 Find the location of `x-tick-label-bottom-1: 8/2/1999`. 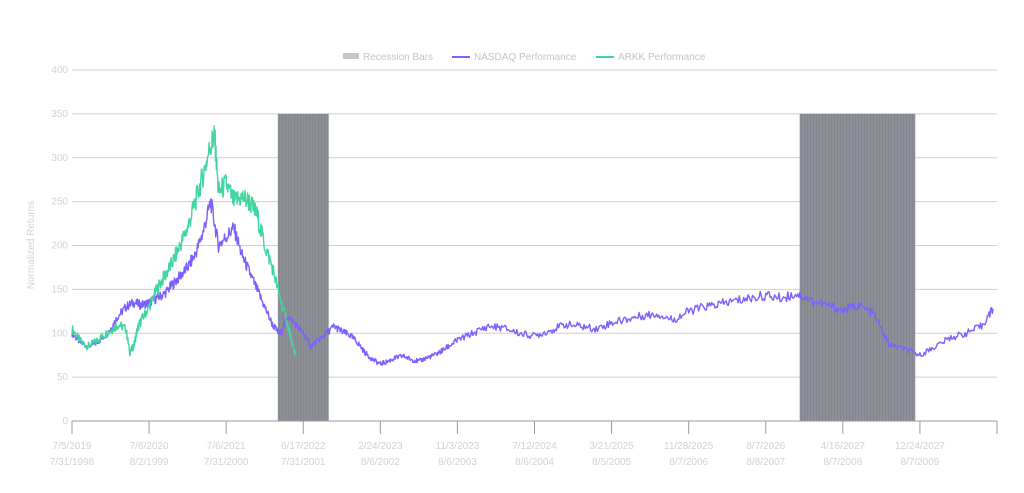

x-tick-label-bottom-1: 8/2/1999 is located at coordinates (149, 462).